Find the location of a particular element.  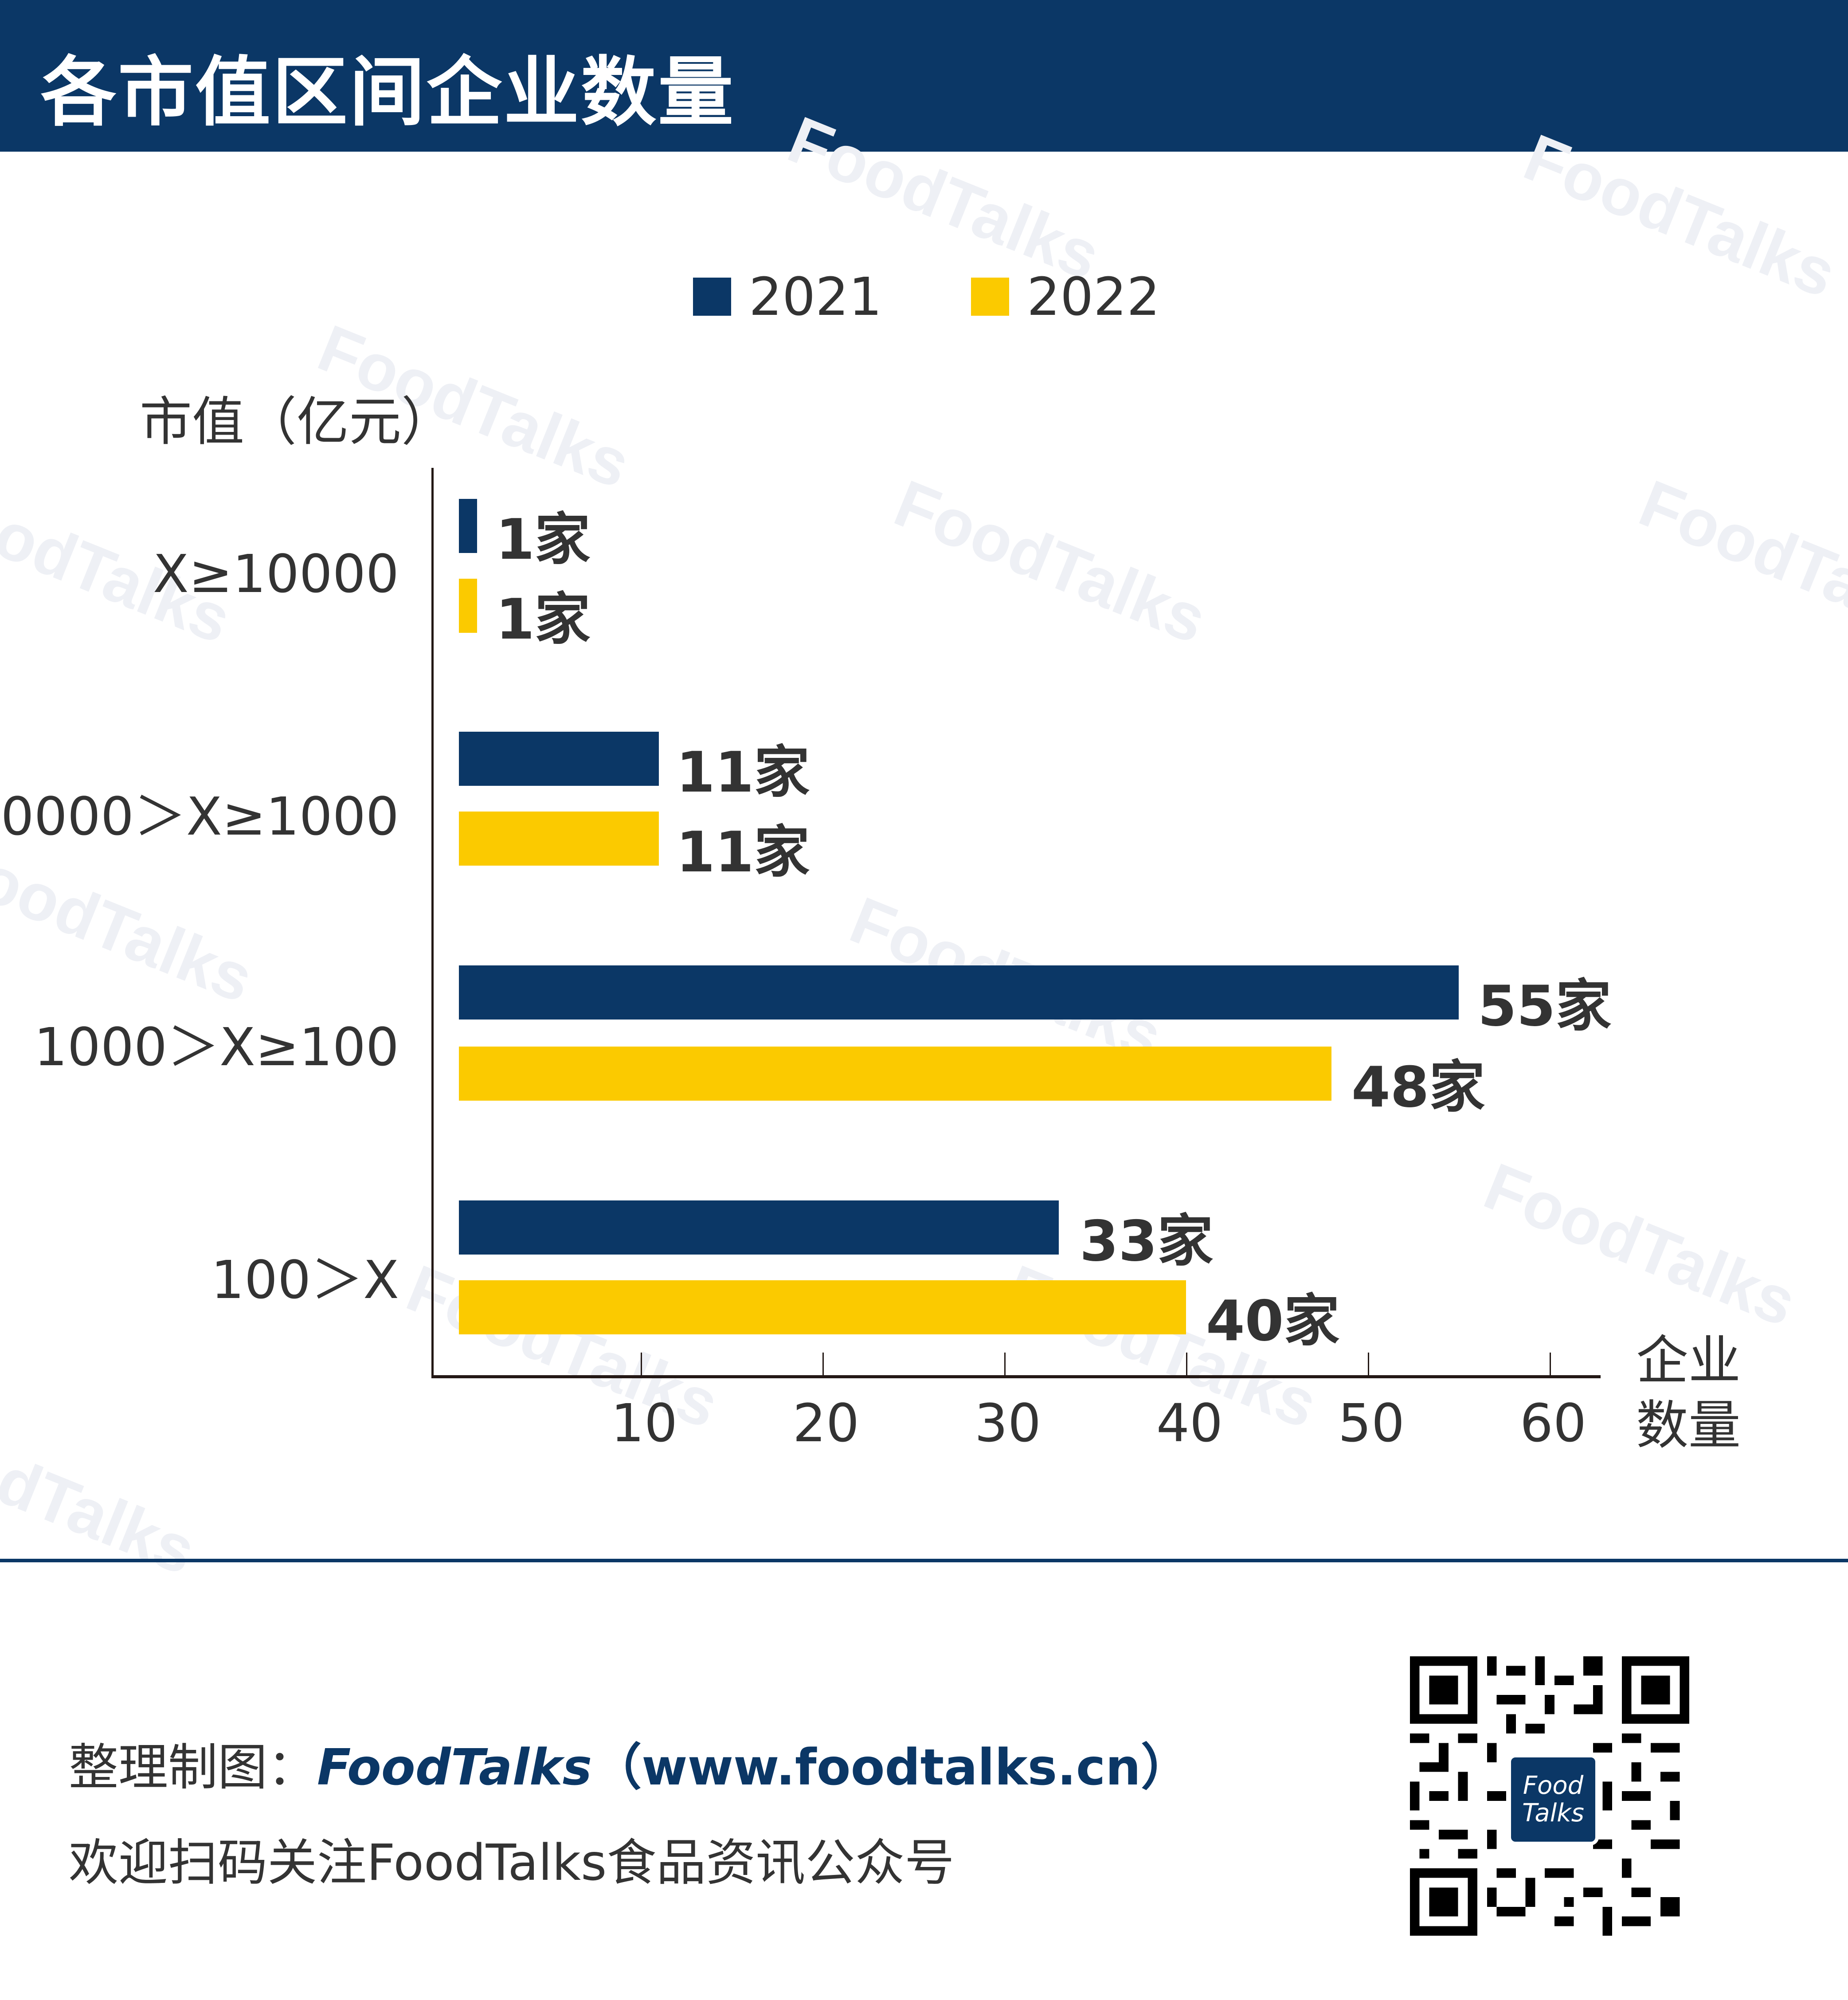

qr-logo: Food Talks is located at coordinates (1553, 1799).